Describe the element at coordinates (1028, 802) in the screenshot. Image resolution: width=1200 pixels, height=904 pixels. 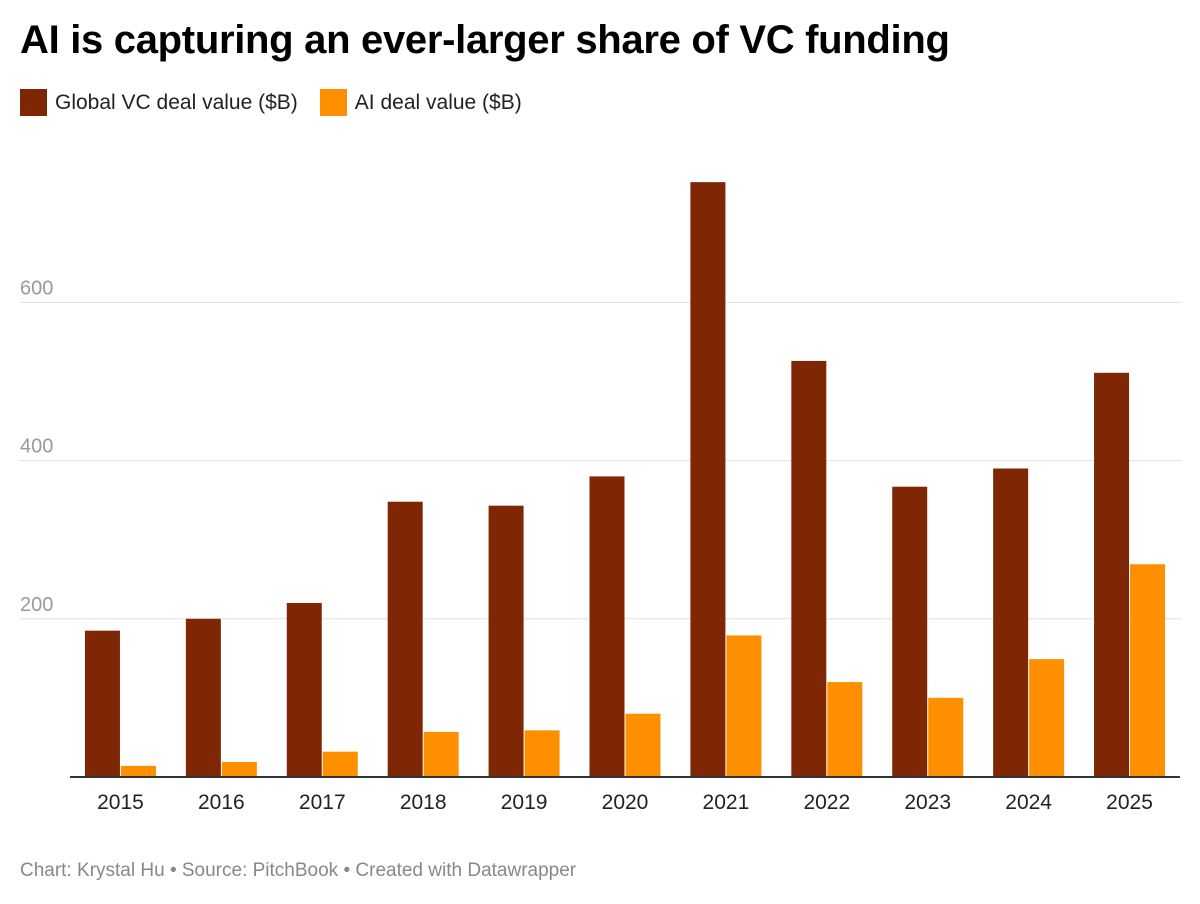
I see `x-tick-label: 2024` at that location.